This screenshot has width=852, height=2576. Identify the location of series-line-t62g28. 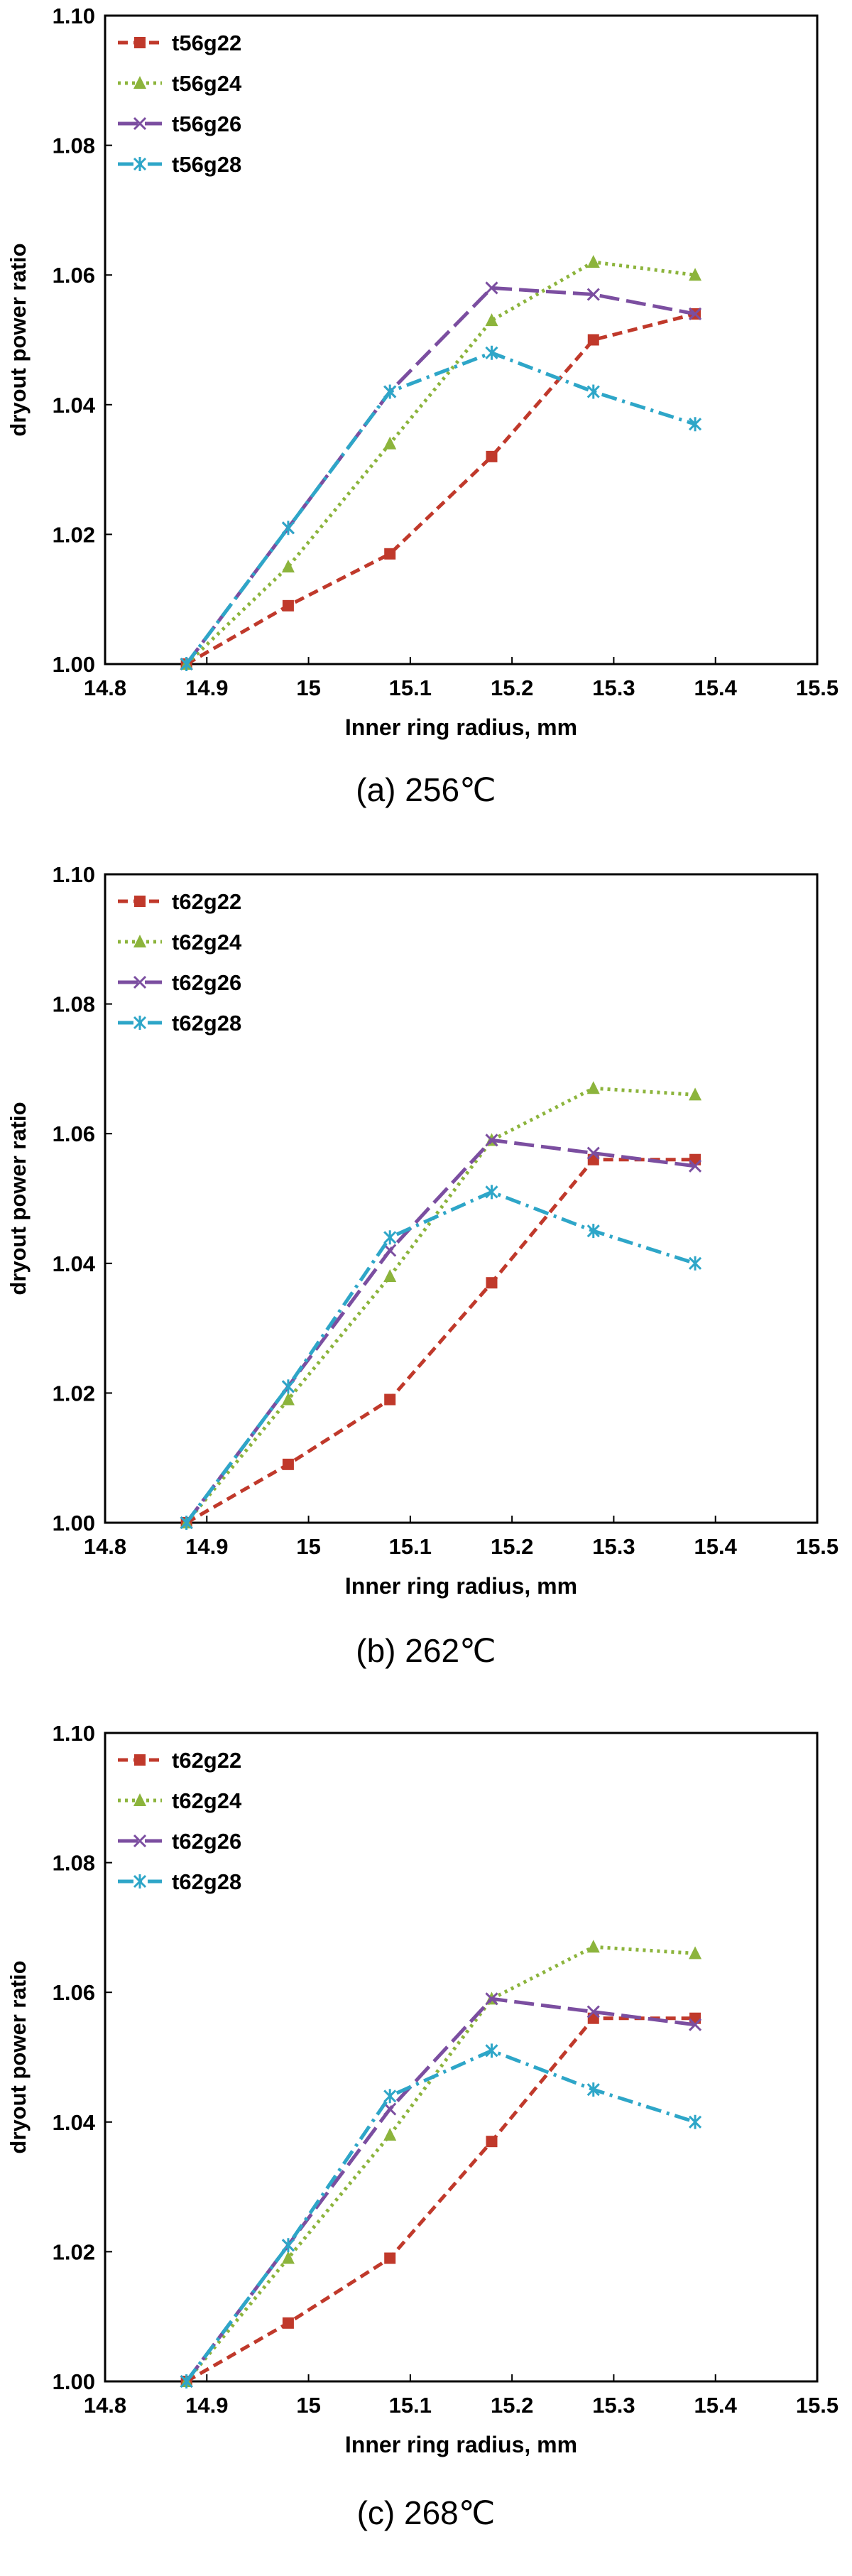
(440, 1357).